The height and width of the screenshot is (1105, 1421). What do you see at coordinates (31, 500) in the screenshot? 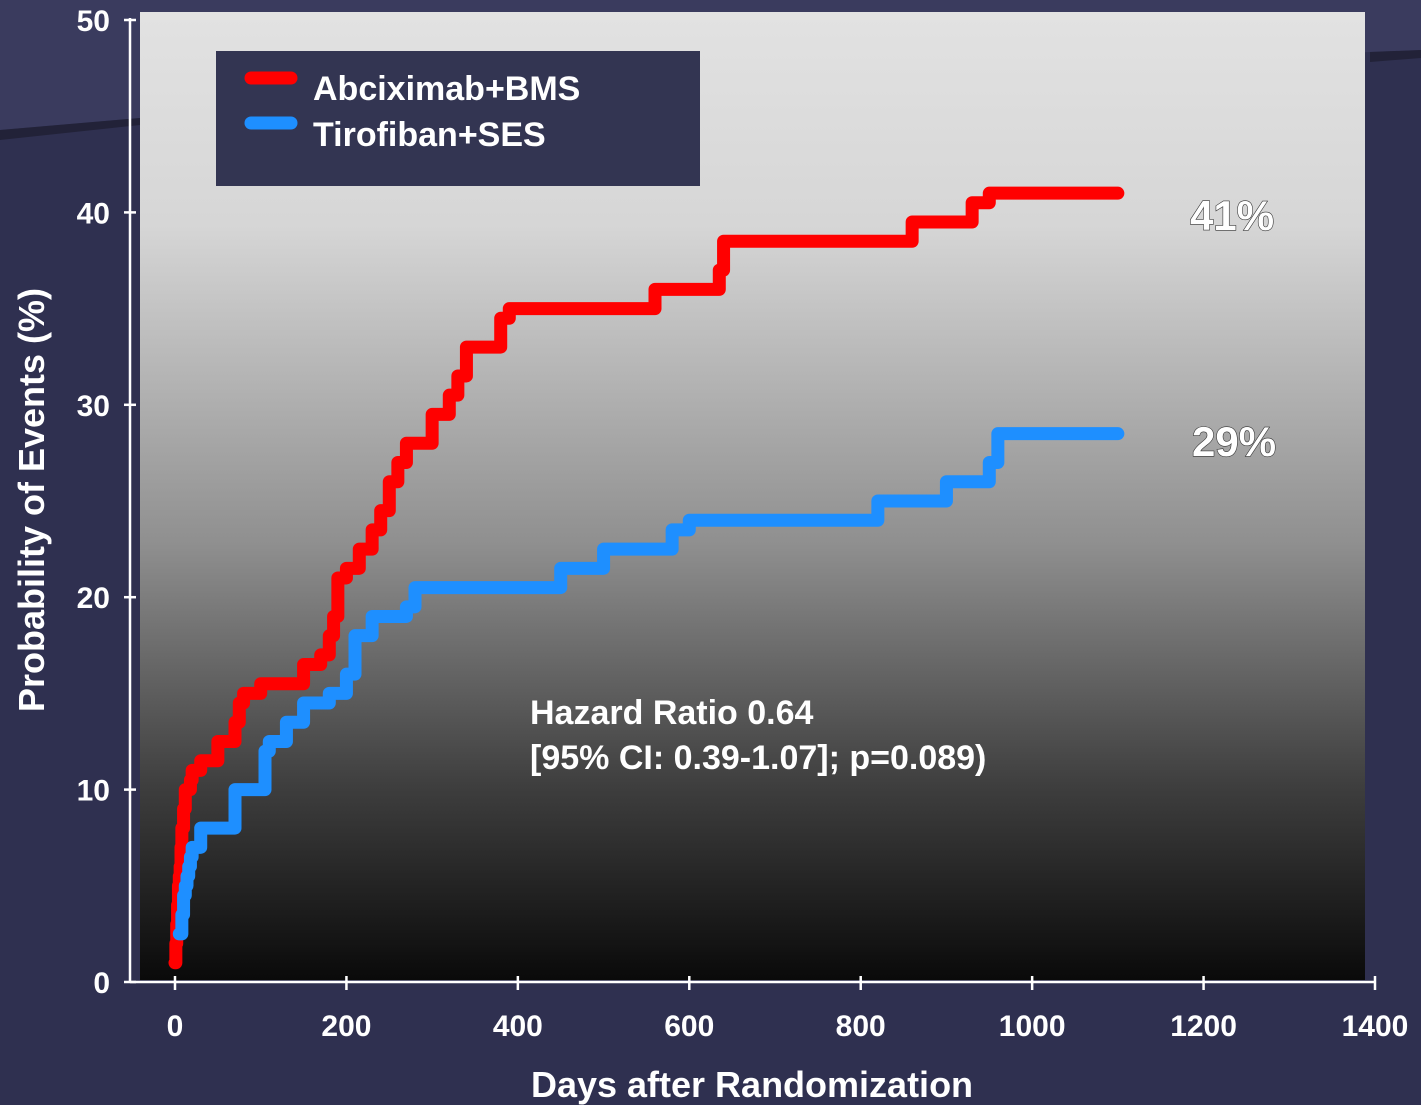
I see `y-axis-label: Probability of Events (%)` at bounding box center [31, 500].